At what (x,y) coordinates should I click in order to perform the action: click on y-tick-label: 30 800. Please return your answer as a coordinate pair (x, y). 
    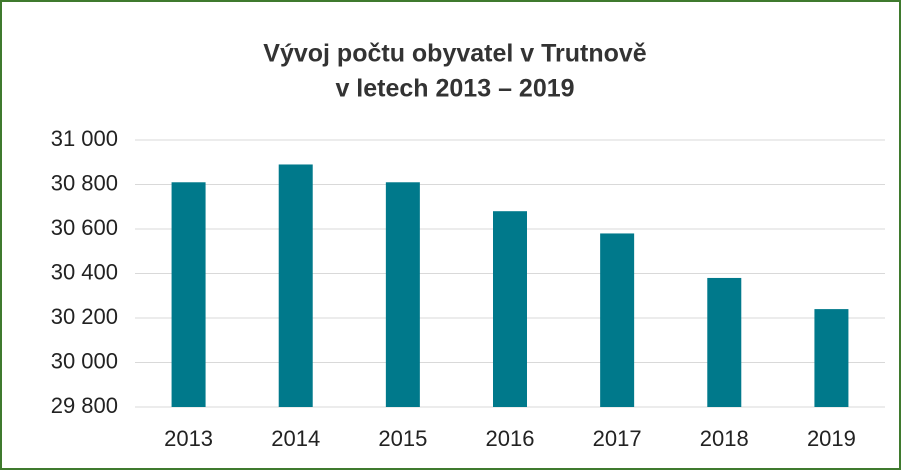
    Looking at the image, I should click on (84, 182).